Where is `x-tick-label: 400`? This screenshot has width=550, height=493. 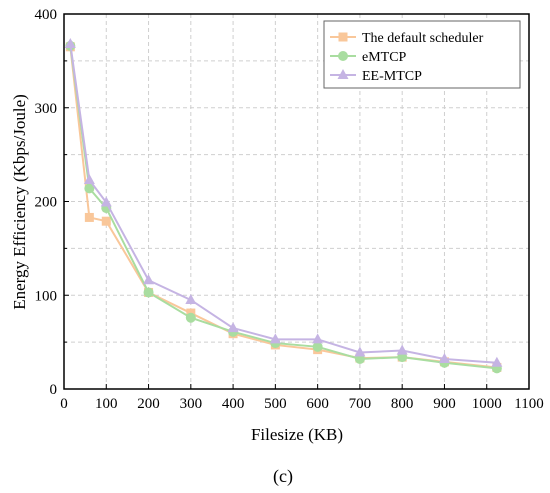
x-tick-label: 400 is located at coordinates (233, 404).